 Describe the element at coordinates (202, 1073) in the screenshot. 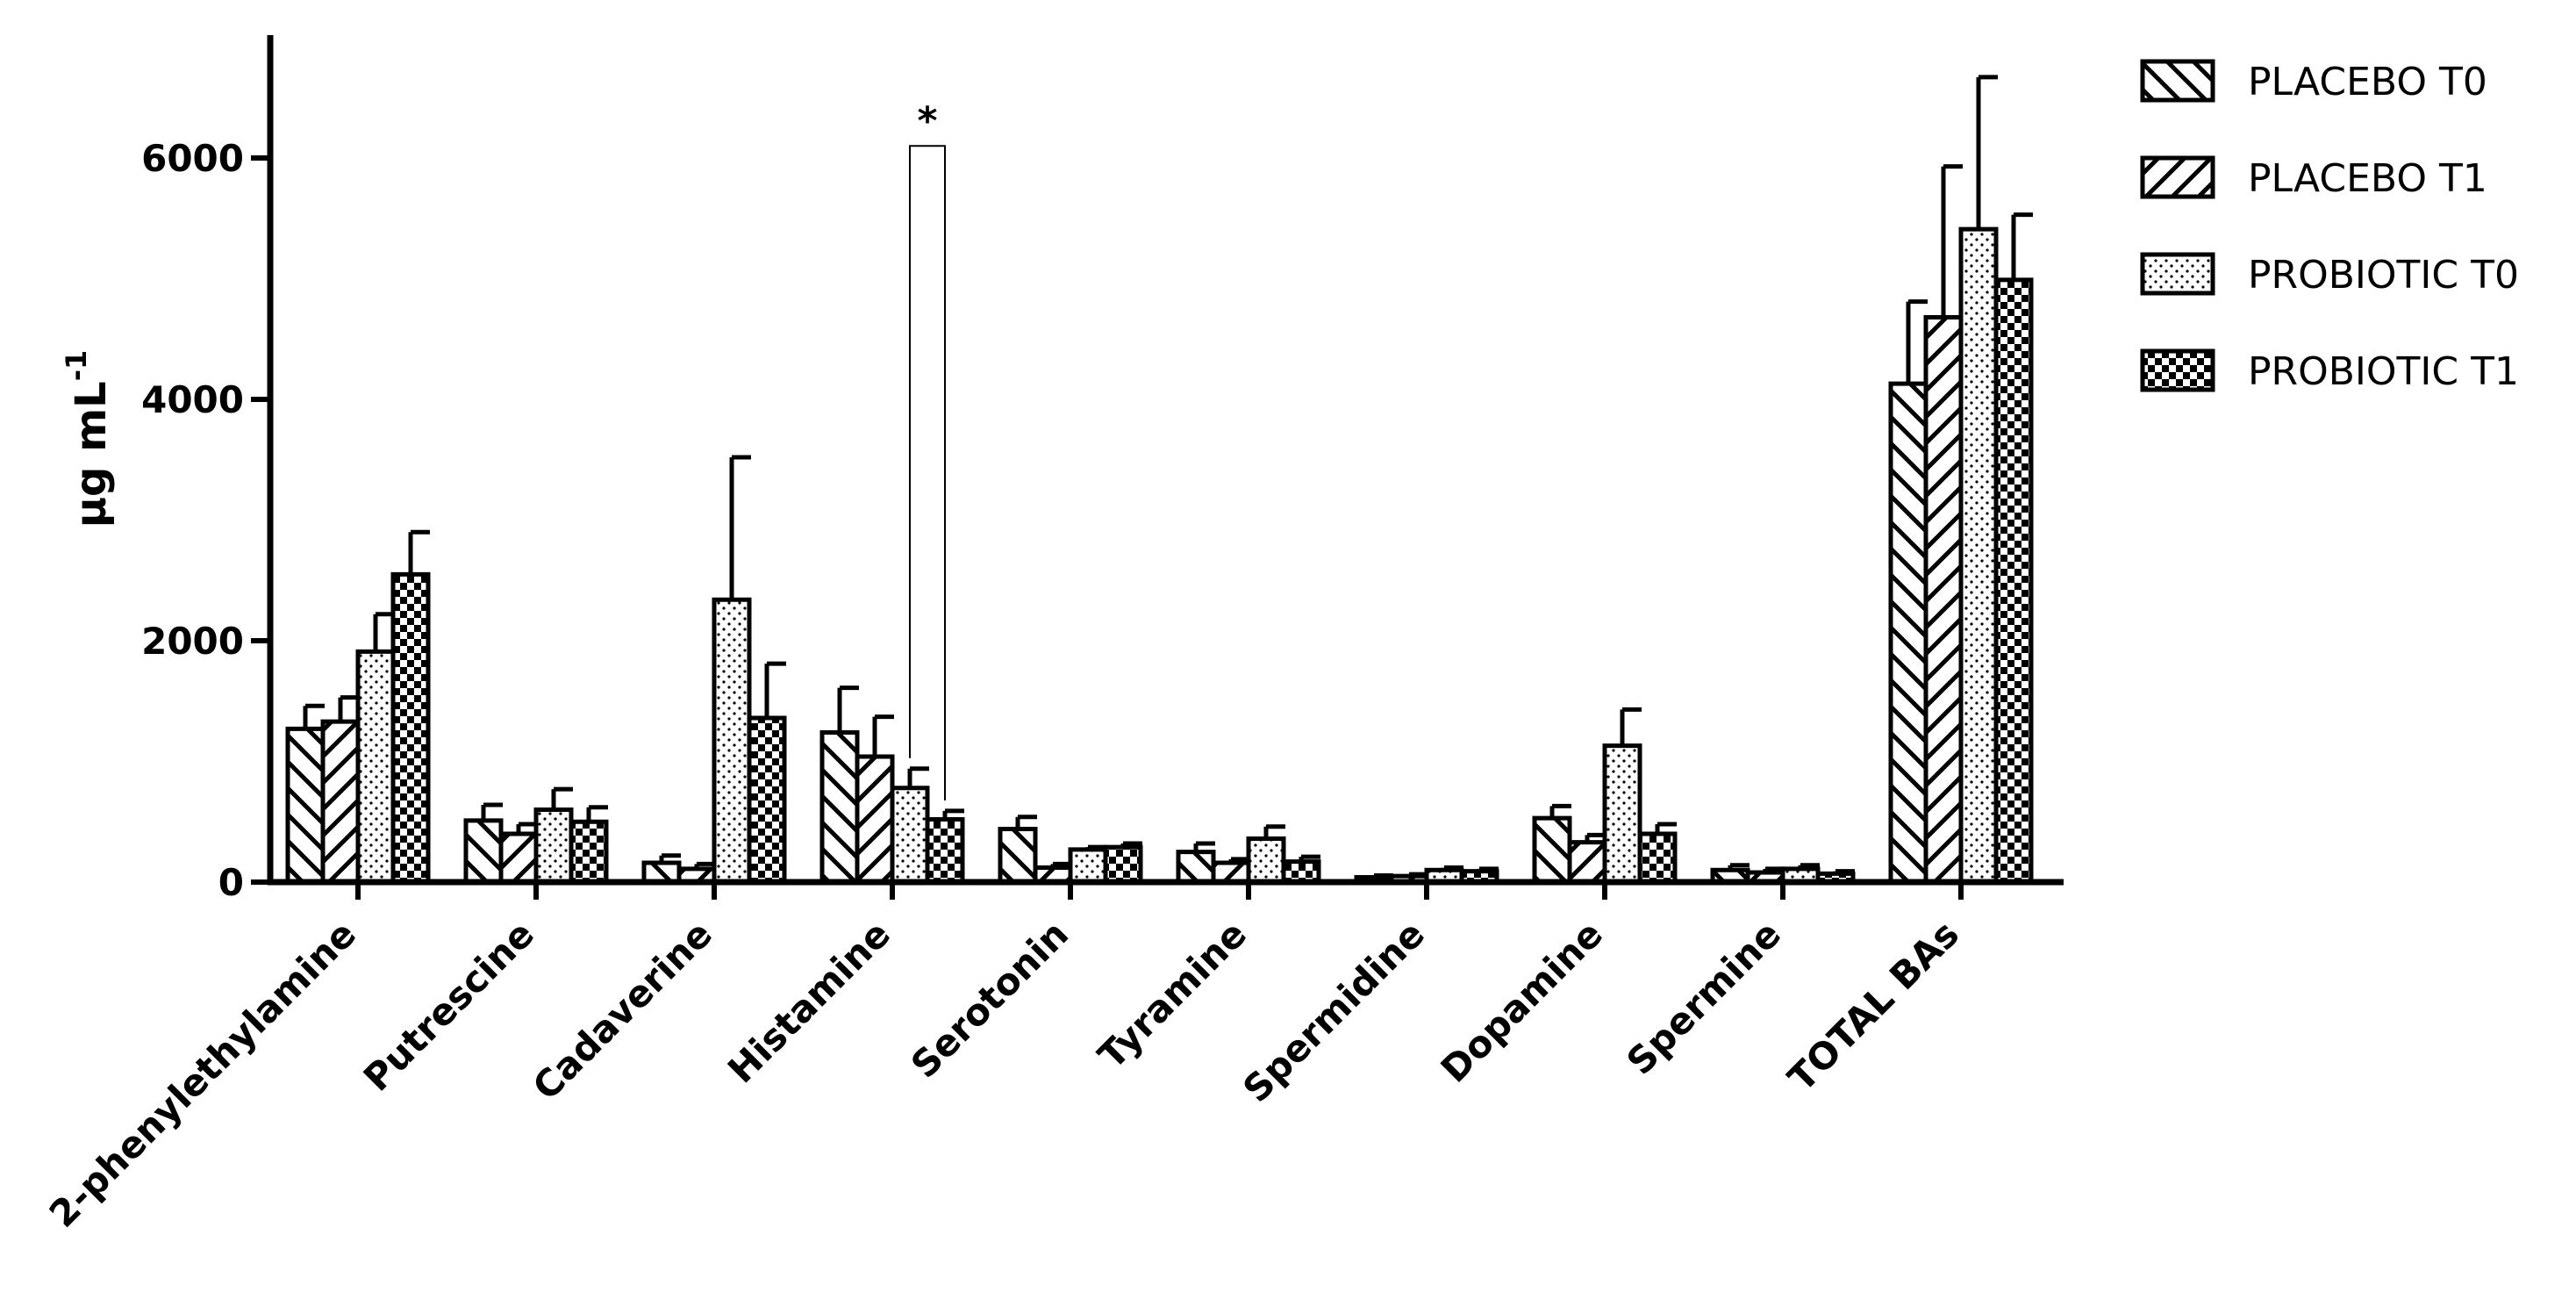

I see `x-category-label: 2-phenylethylamine` at that location.